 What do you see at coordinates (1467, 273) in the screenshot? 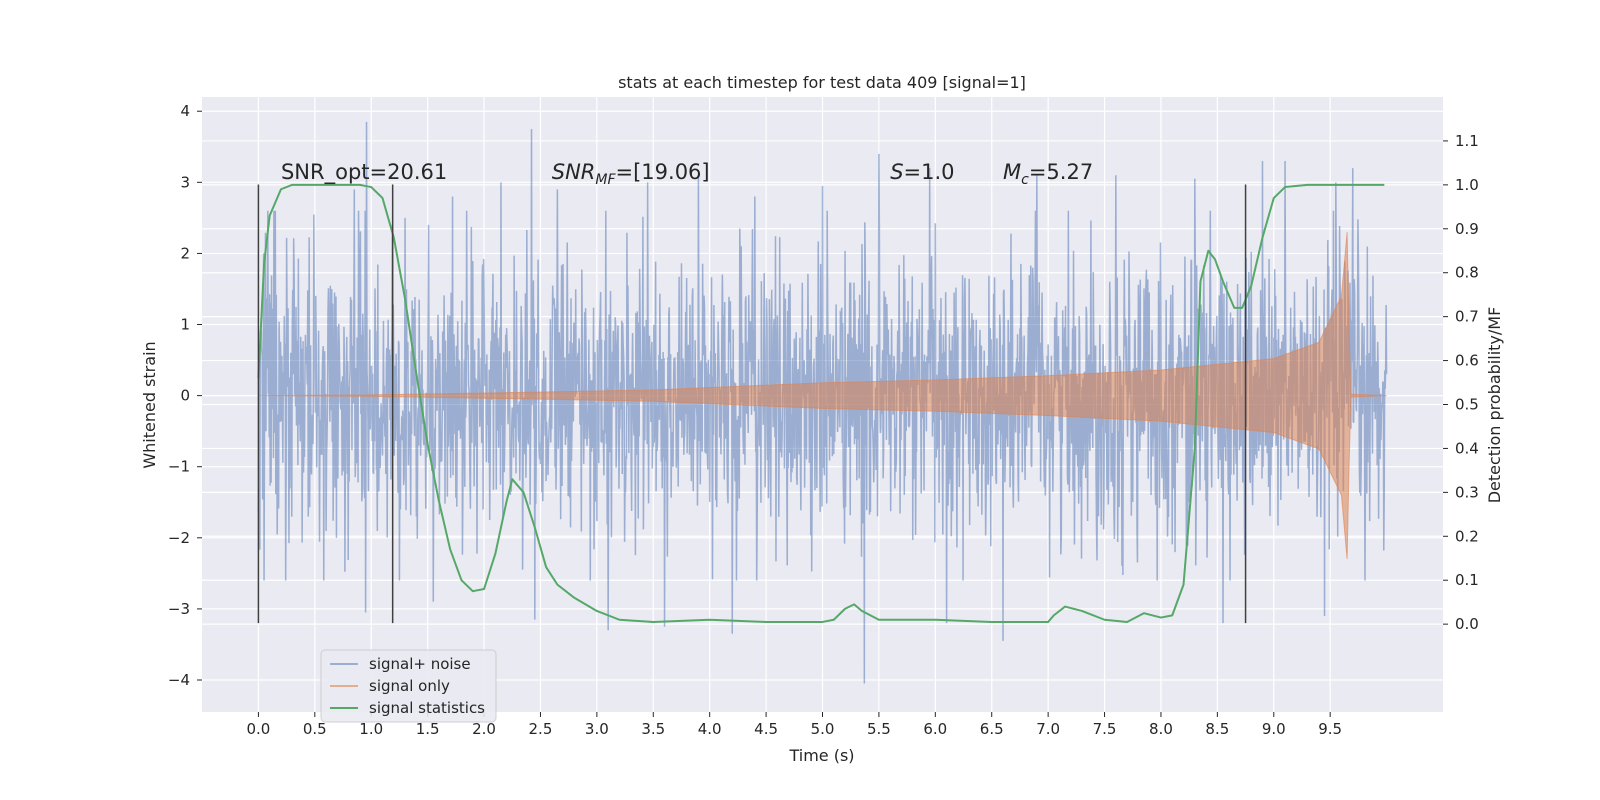
I see `y2-tick-label-8: 0.8` at bounding box center [1467, 273].